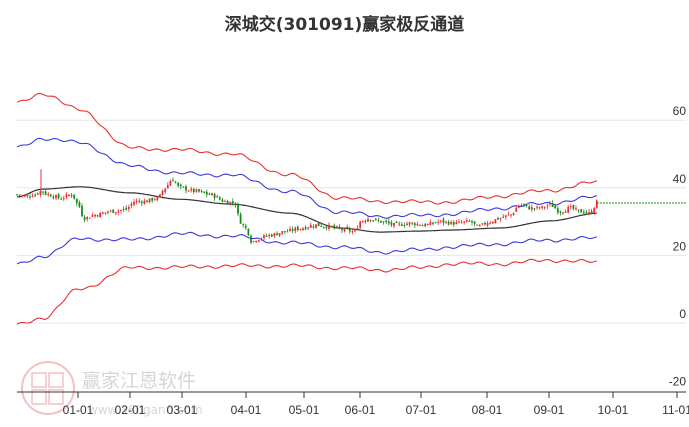 The image size is (689, 427). What do you see at coordinates (130, 410) in the screenshot?
I see `x-tick-label: 02-01` at bounding box center [130, 410].